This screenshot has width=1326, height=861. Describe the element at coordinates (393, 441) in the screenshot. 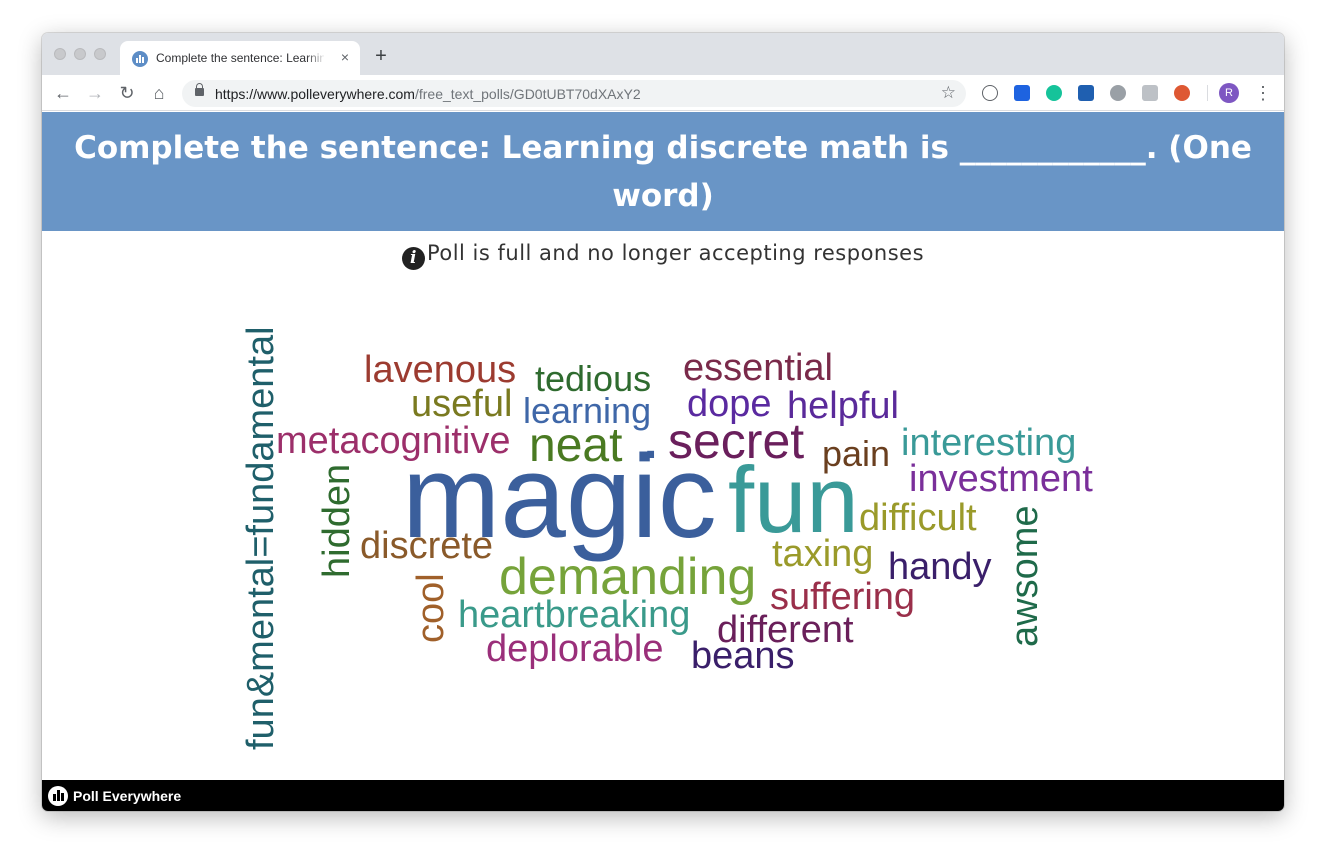

I see `word-metacognitive: metacognitive` at that location.